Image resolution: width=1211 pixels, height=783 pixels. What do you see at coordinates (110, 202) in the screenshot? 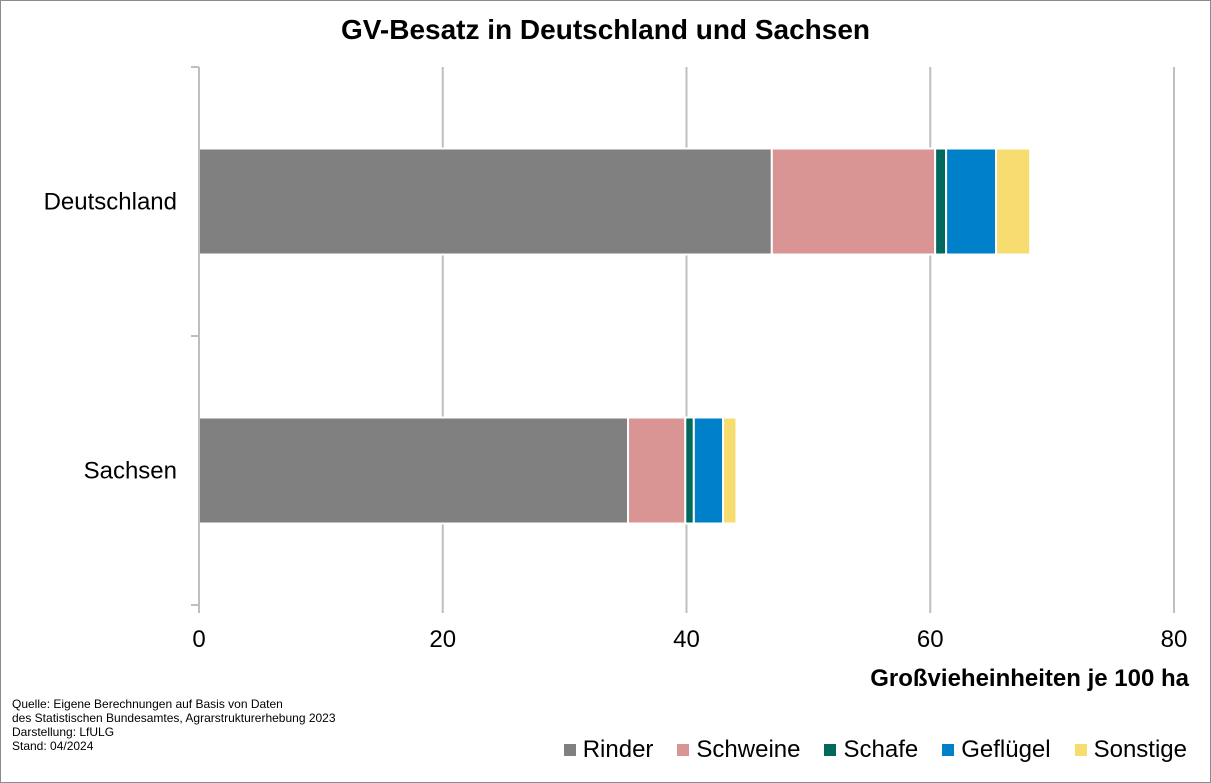
I see `category-label: Deutschland` at bounding box center [110, 202].